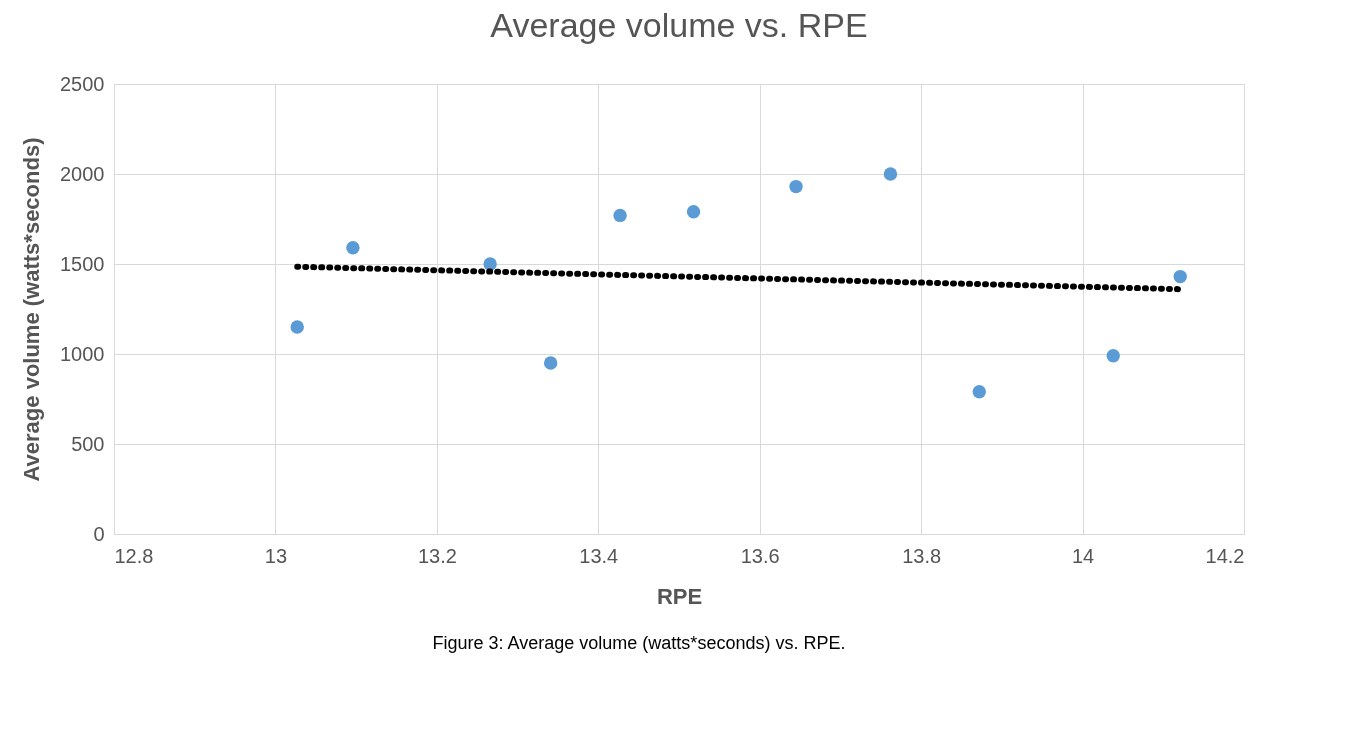  Describe the element at coordinates (922, 555) in the screenshot. I see `x-tick-label: 13.8` at that location.